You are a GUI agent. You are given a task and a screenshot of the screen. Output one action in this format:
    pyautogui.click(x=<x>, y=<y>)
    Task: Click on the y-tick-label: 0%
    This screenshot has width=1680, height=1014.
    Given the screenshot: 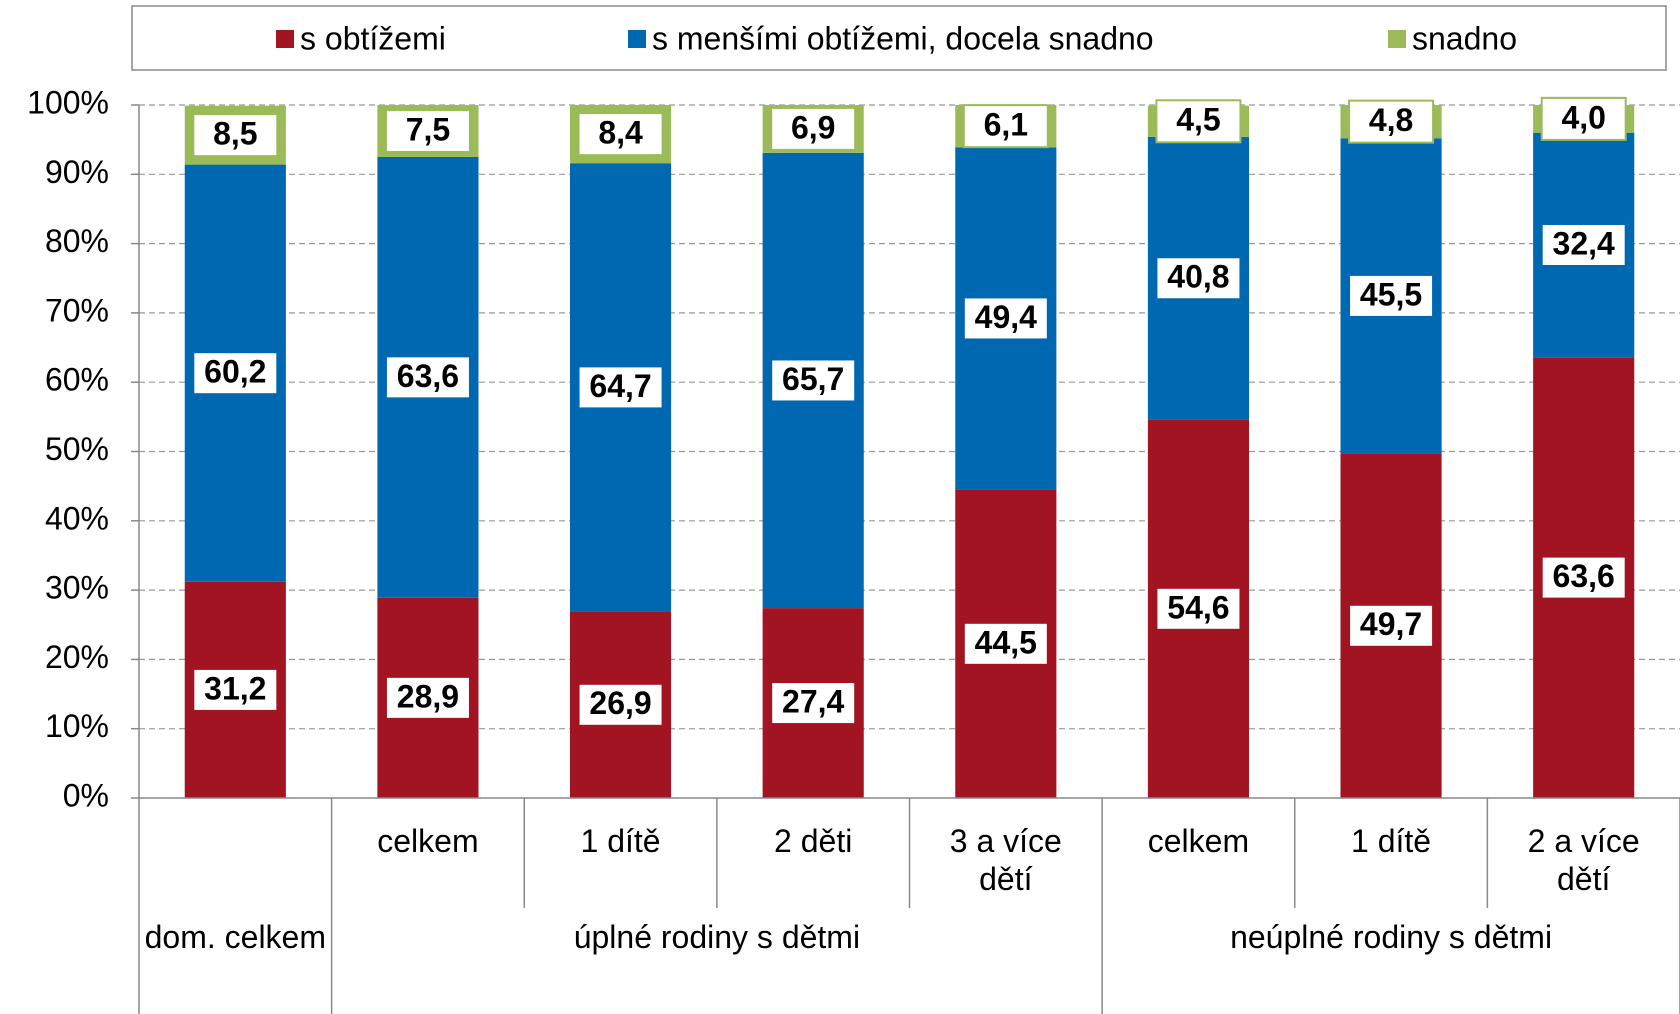 What is the action you would take?
    pyautogui.click(x=86, y=795)
    